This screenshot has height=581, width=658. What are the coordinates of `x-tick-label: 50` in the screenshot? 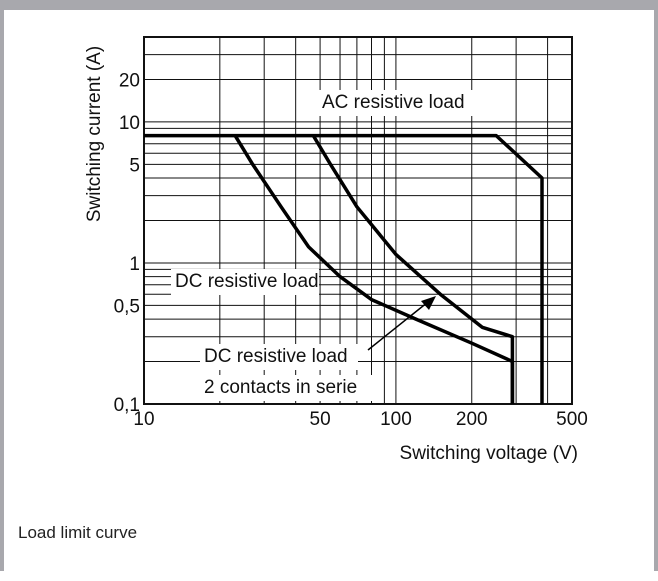 It's located at (320, 419).